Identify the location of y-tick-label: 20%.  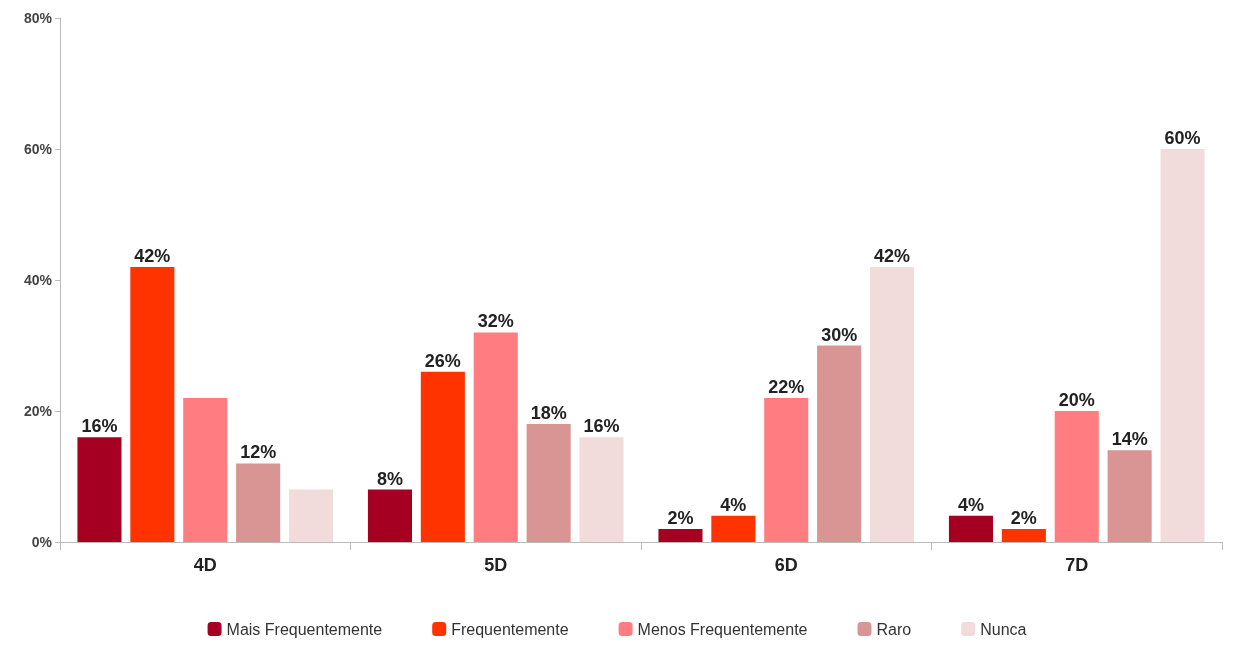
(38, 411).